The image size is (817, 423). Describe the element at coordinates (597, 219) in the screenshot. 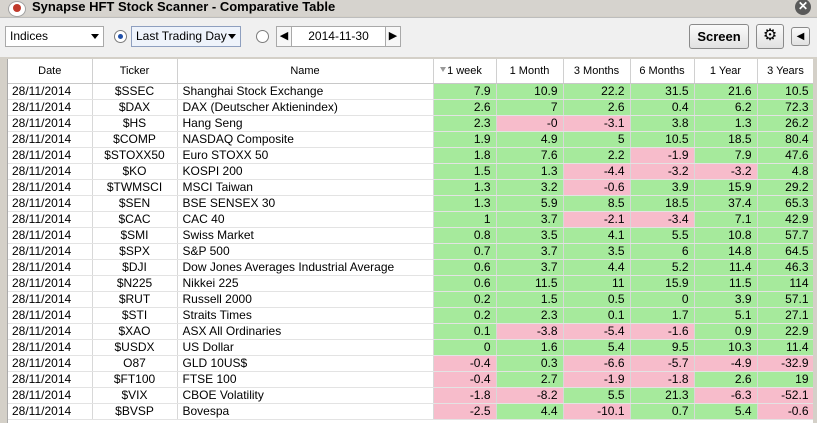

I see `cell-change: -2.1` at that location.